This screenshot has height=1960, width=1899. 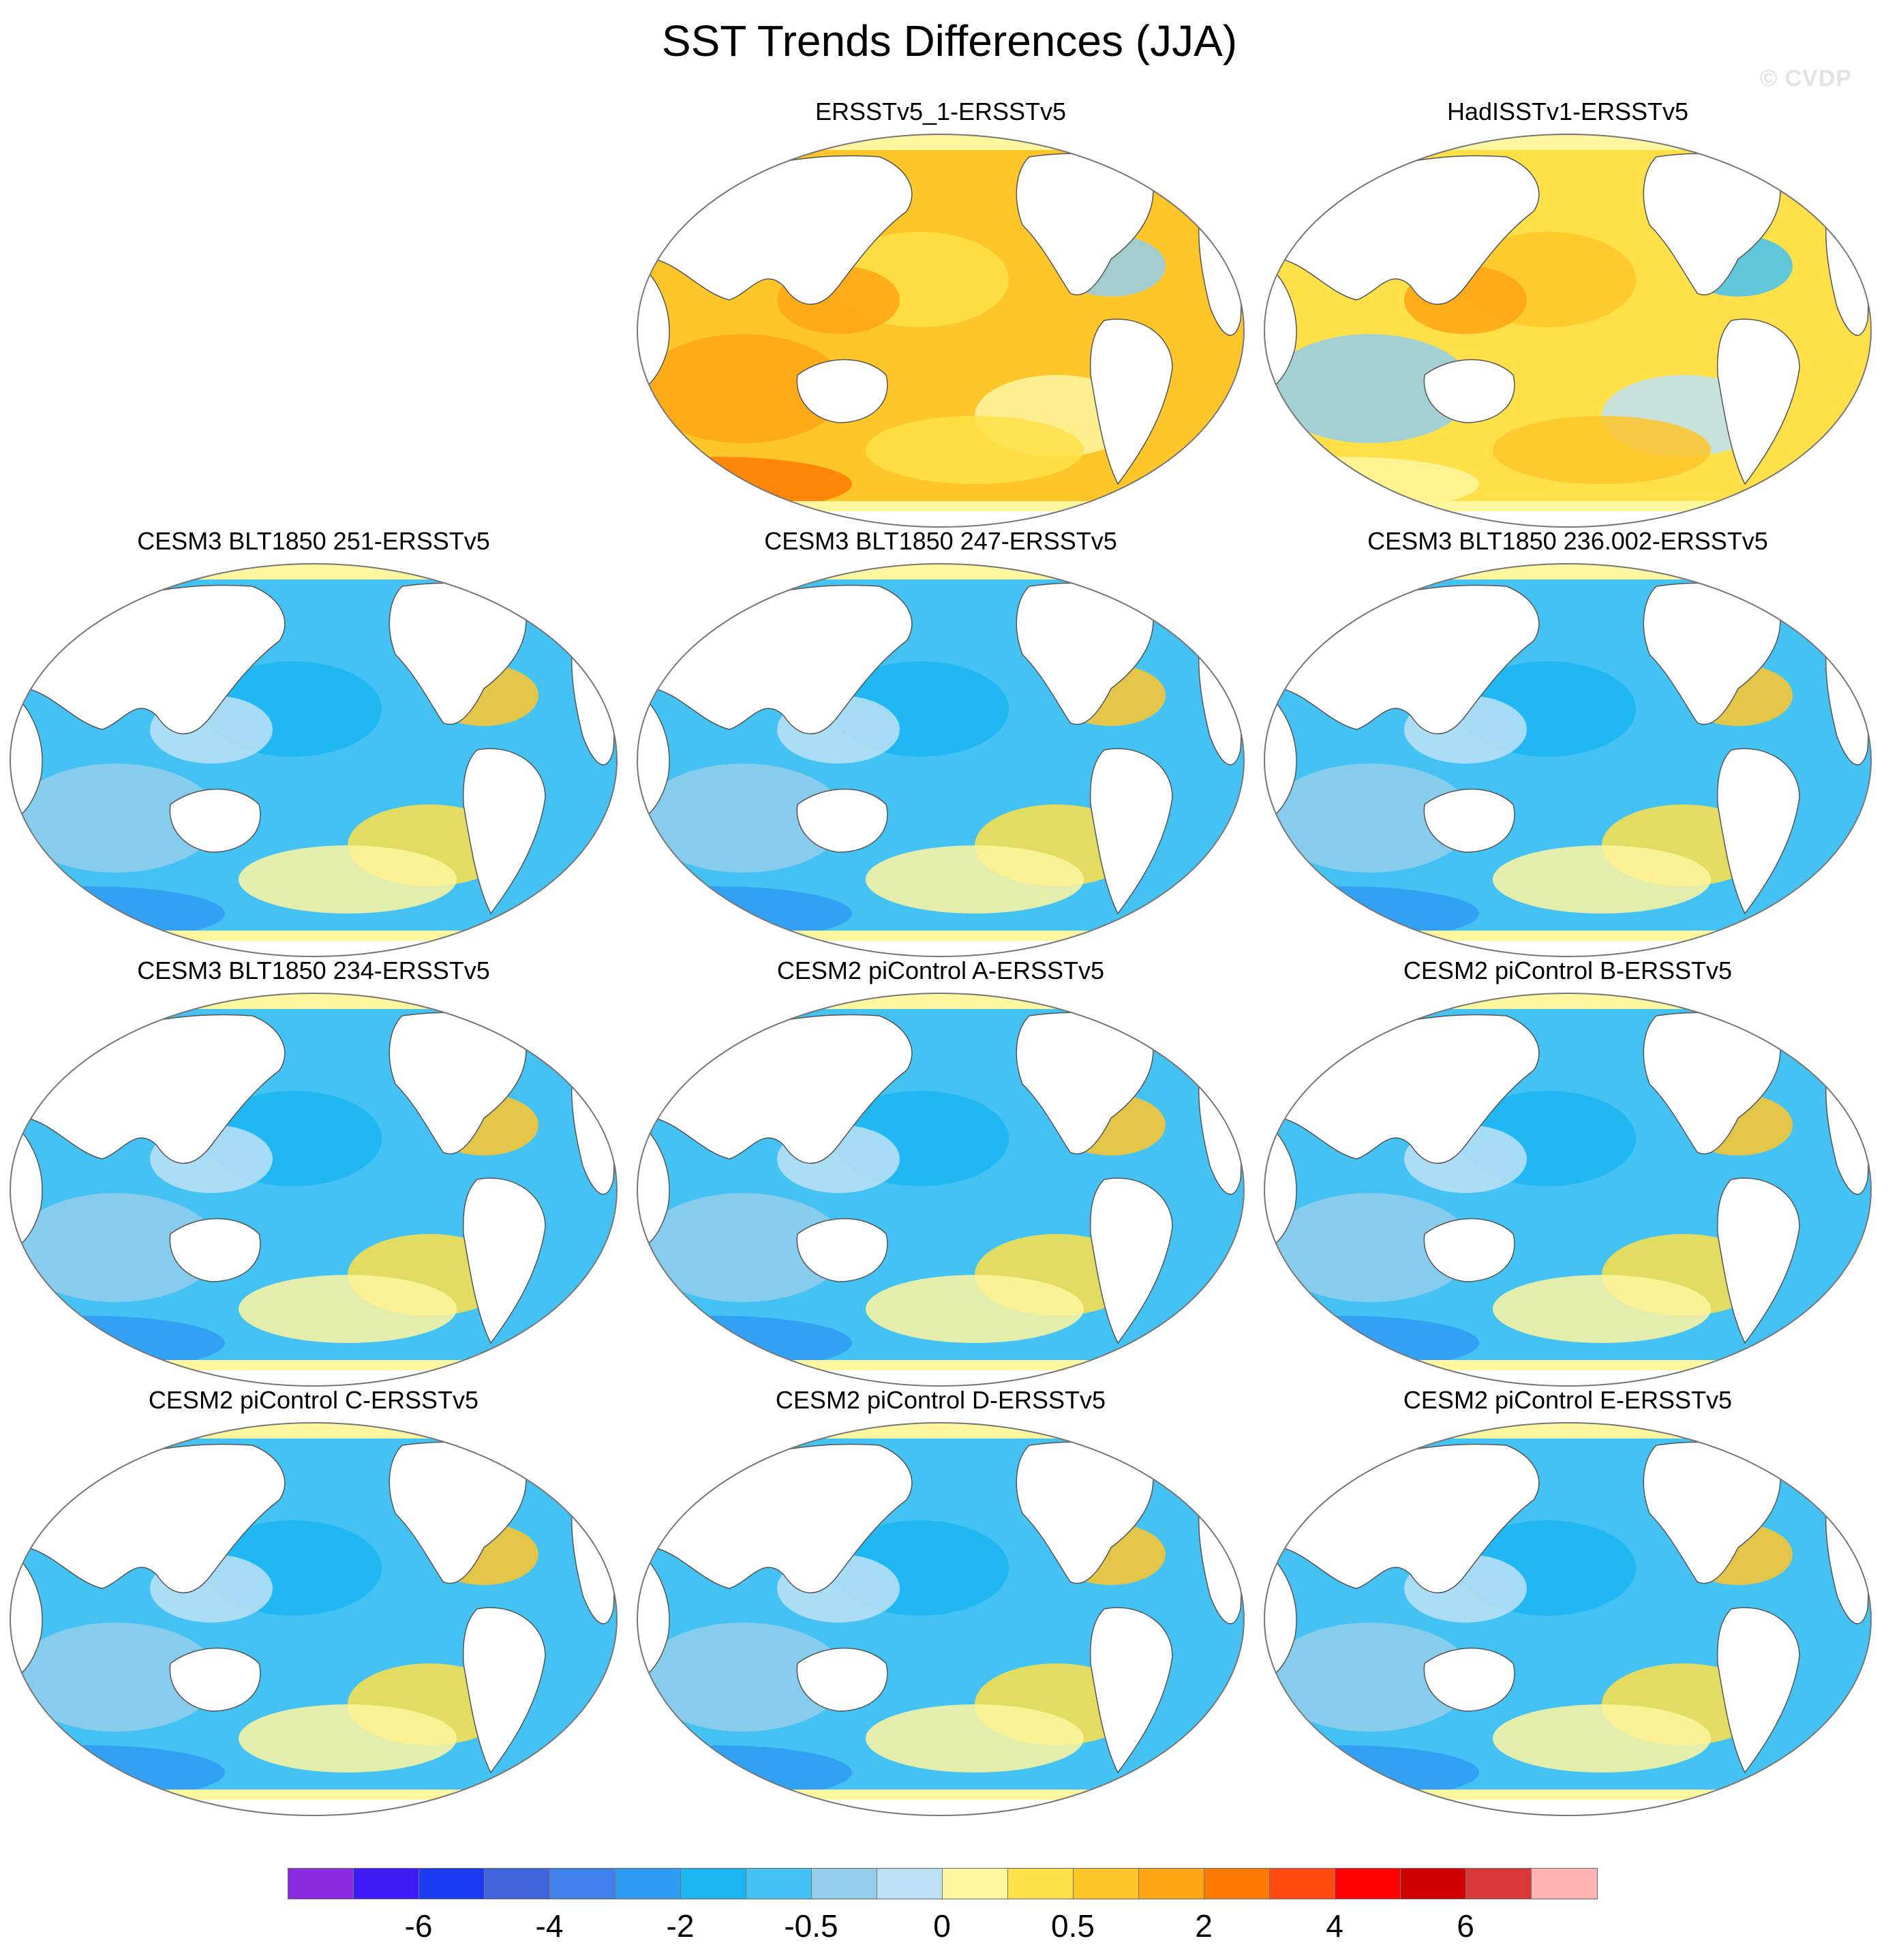 What do you see at coordinates (313, 1400) in the screenshot?
I see `panel-title: CESM2 piControl C-ERSSTv5` at bounding box center [313, 1400].